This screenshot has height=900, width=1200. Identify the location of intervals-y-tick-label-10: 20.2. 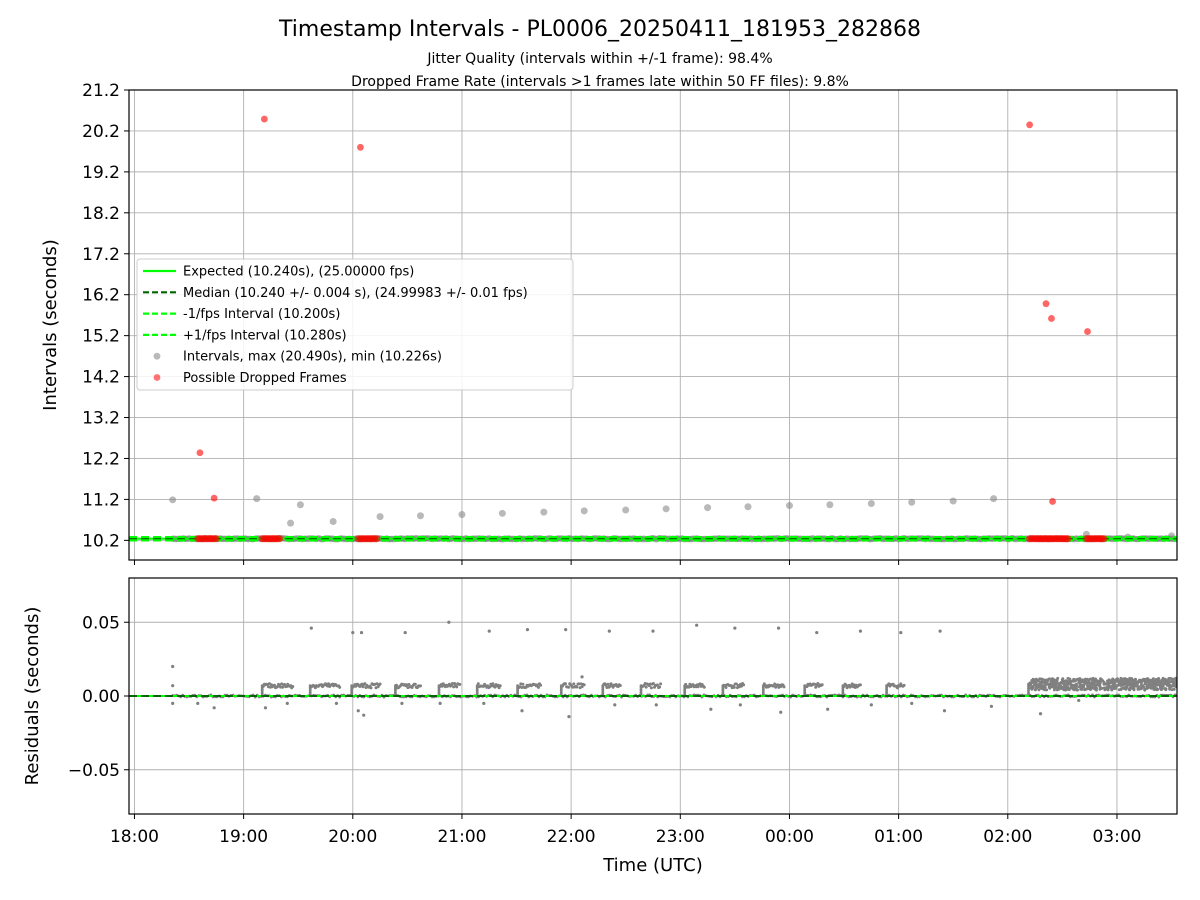
(101, 132).